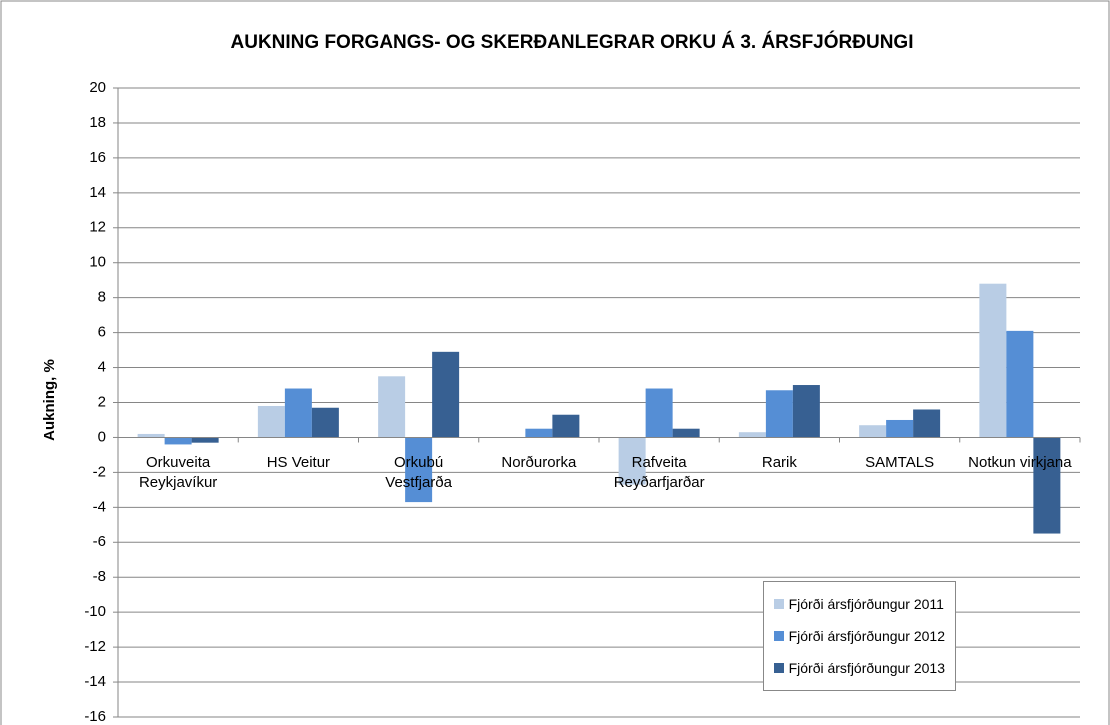  What do you see at coordinates (95, 681) in the screenshot?
I see `y-tick-label: -14` at bounding box center [95, 681].